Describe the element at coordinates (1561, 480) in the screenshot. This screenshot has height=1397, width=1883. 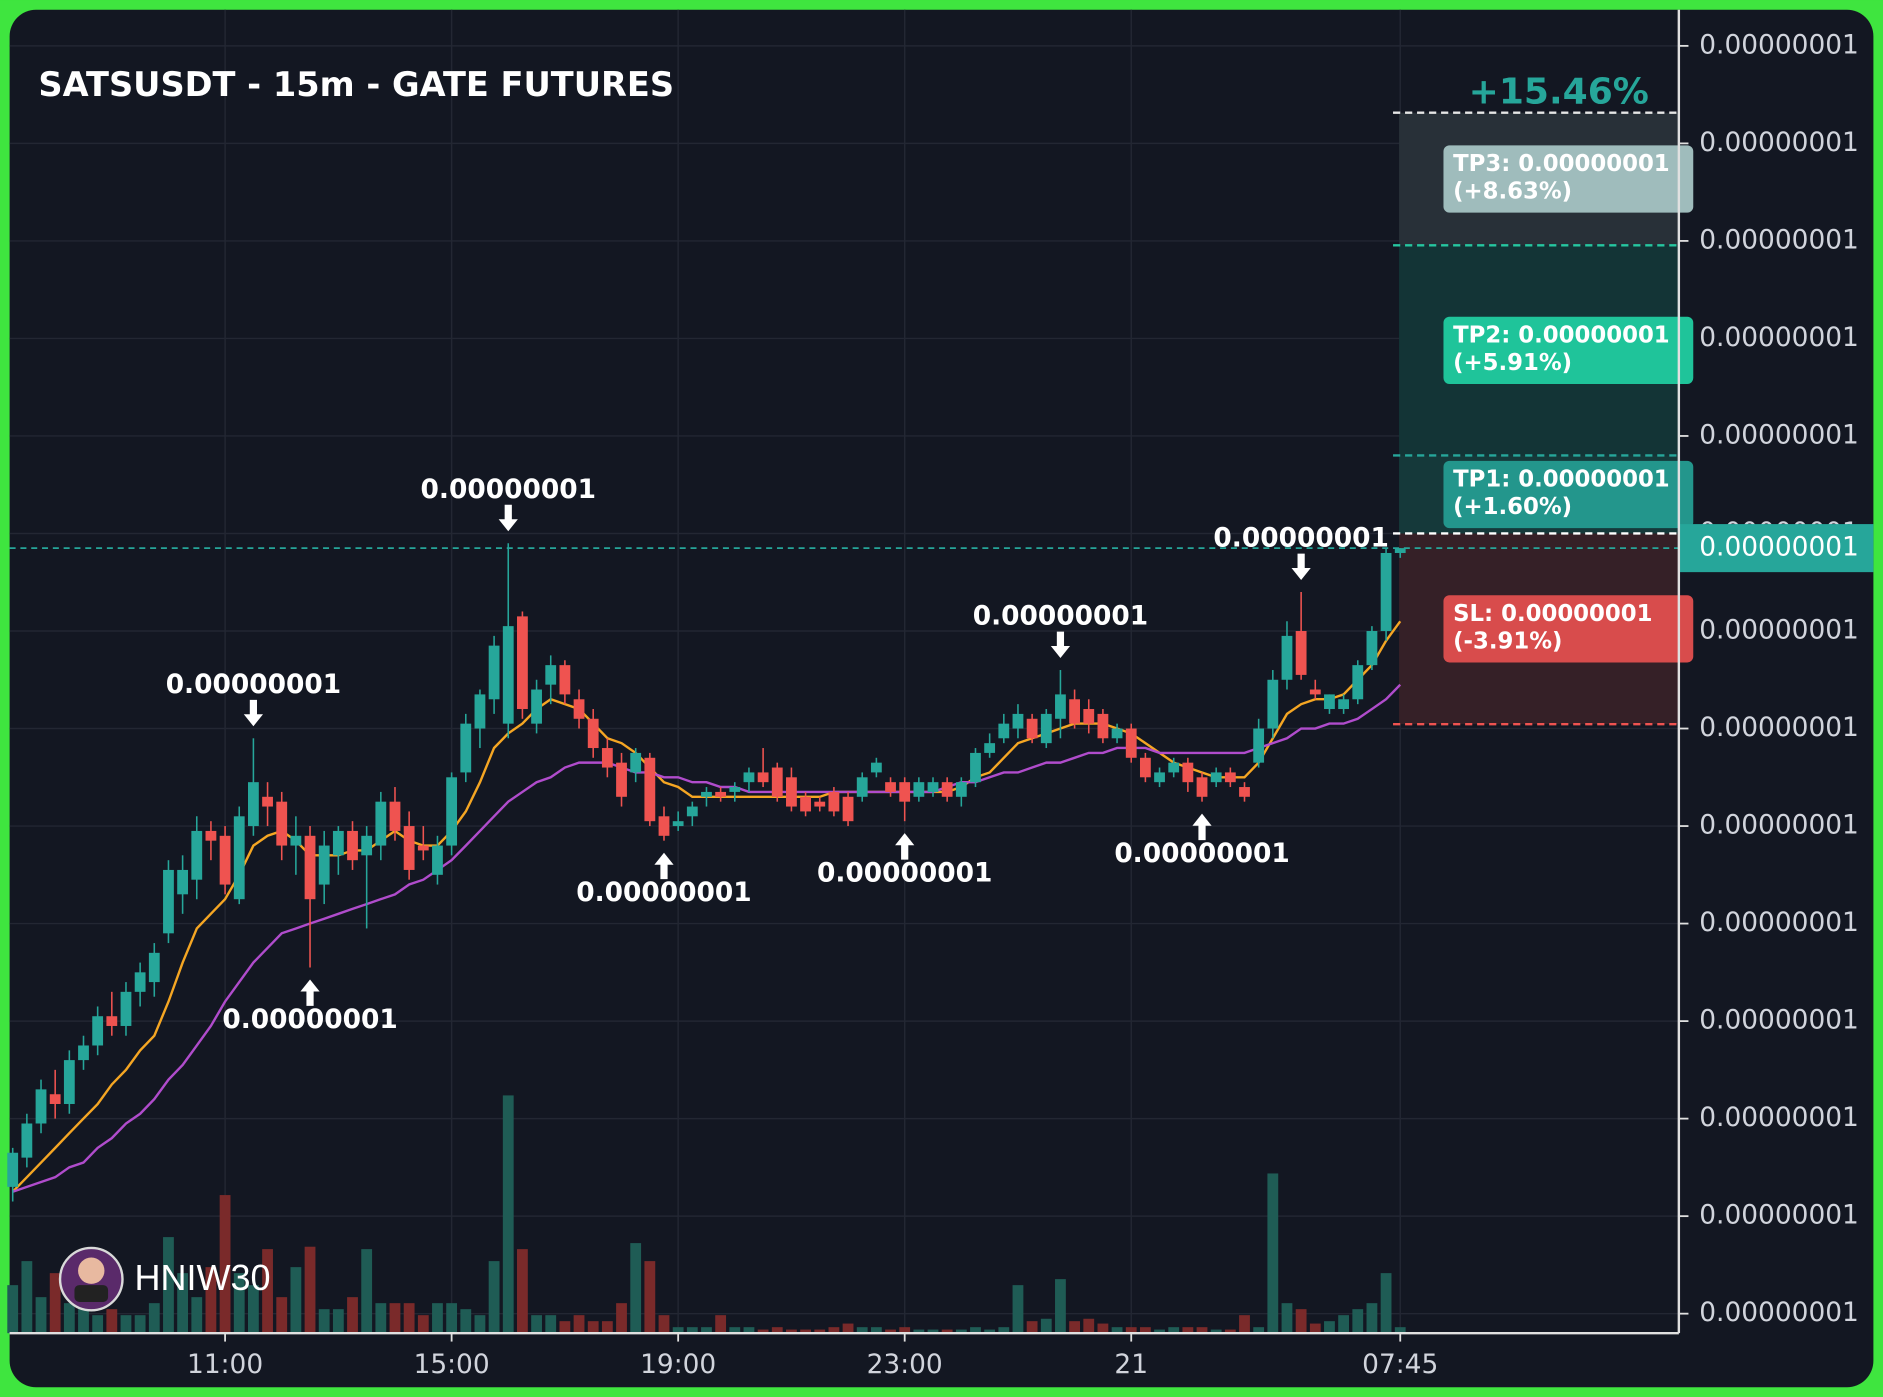
I see `level-label: TP1: 0.00000001` at that location.